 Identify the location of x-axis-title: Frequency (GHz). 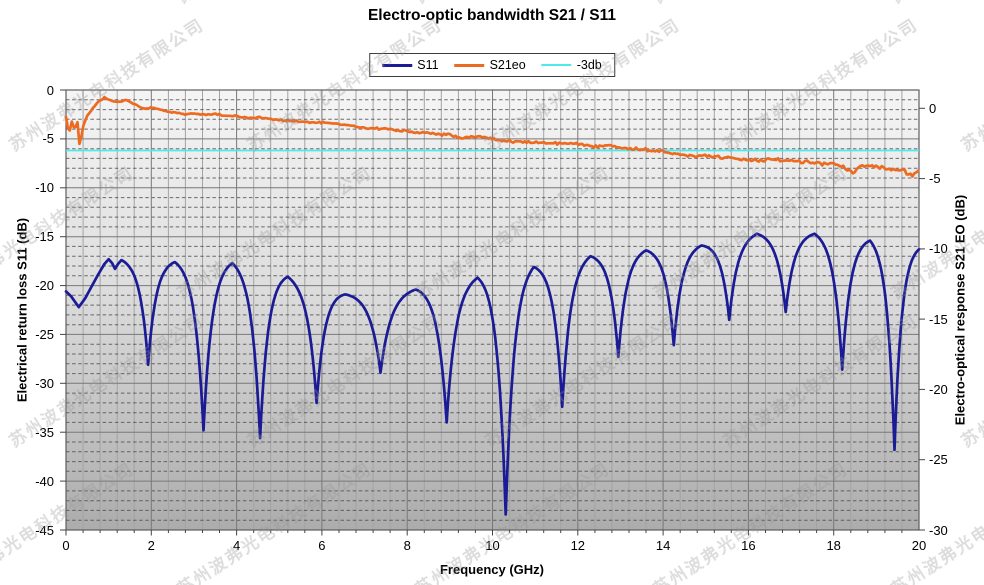
(492, 569).